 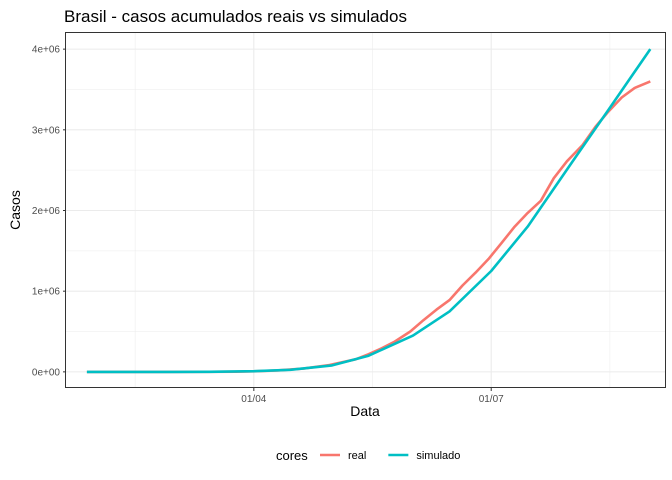 What do you see at coordinates (357, 456) in the screenshot?
I see `legend-label-real: real` at bounding box center [357, 456].